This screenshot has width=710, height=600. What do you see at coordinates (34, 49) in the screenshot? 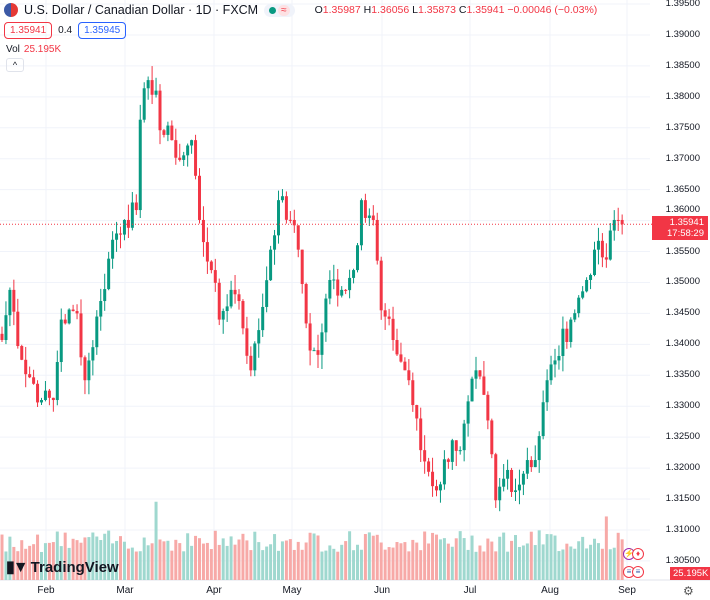
I see `volume-legend: Vol 25.195K` at bounding box center [34, 49].